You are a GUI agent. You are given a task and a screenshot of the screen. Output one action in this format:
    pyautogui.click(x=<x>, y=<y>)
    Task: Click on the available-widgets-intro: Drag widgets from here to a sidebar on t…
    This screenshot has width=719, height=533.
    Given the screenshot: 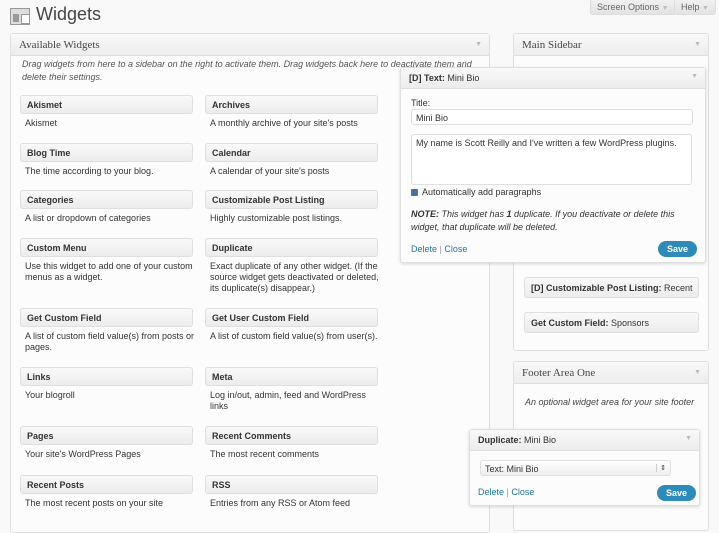 What is the action you would take?
    pyautogui.click(x=247, y=70)
    